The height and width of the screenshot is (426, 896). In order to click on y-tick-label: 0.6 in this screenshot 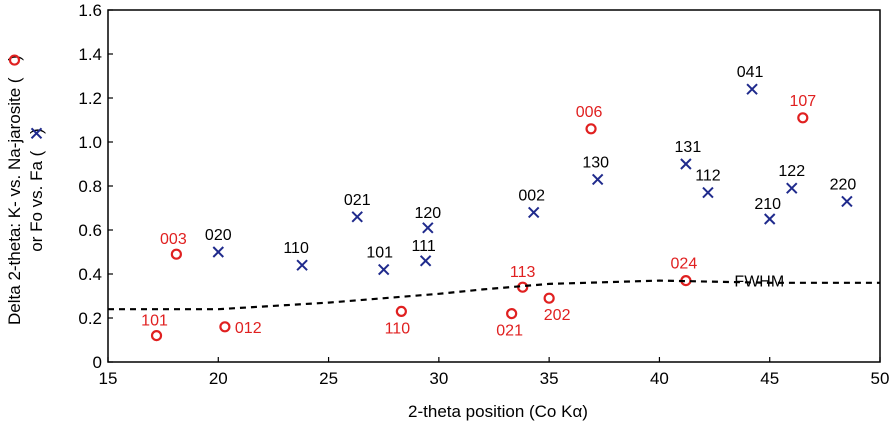, I will do `click(90, 230)`.